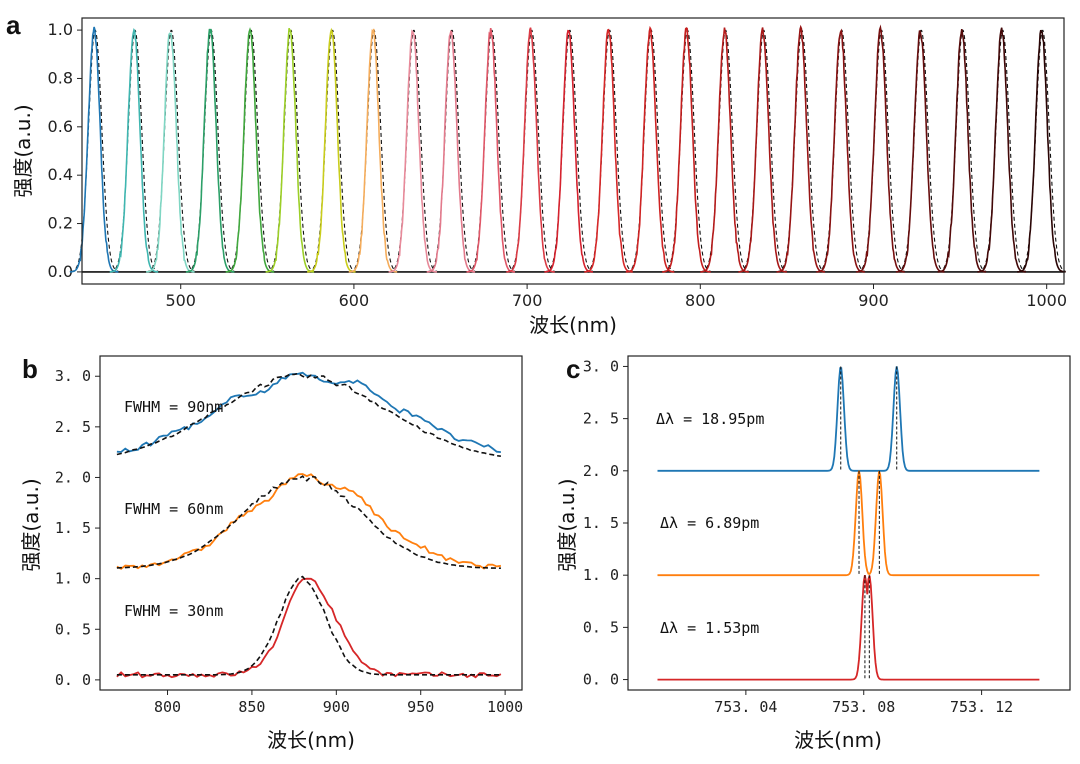  What do you see at coordinates (60, 29) in the screenshot?
I see `y-tick-label: 1.0` at bounding box center [60, 29].